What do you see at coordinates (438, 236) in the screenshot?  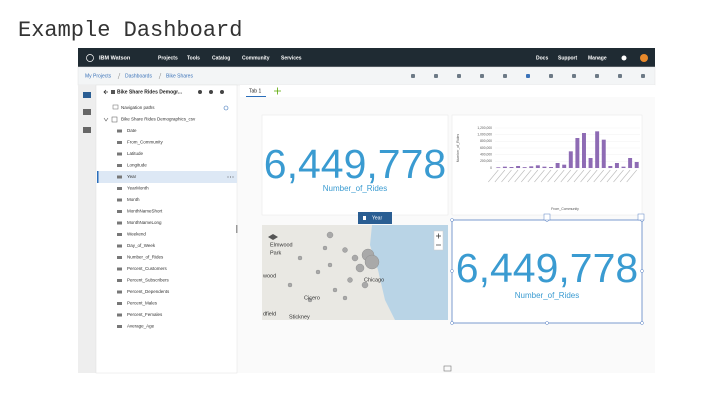 I see `zoom-in` at bounding box center [438, 236].